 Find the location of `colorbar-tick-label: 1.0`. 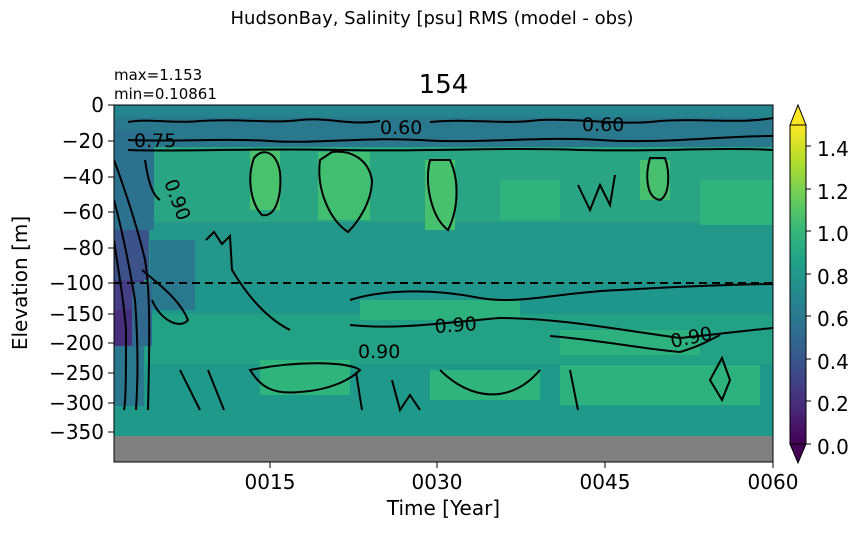

colorbar-tick-label: 1.0 is located at coordinates (833, 234).